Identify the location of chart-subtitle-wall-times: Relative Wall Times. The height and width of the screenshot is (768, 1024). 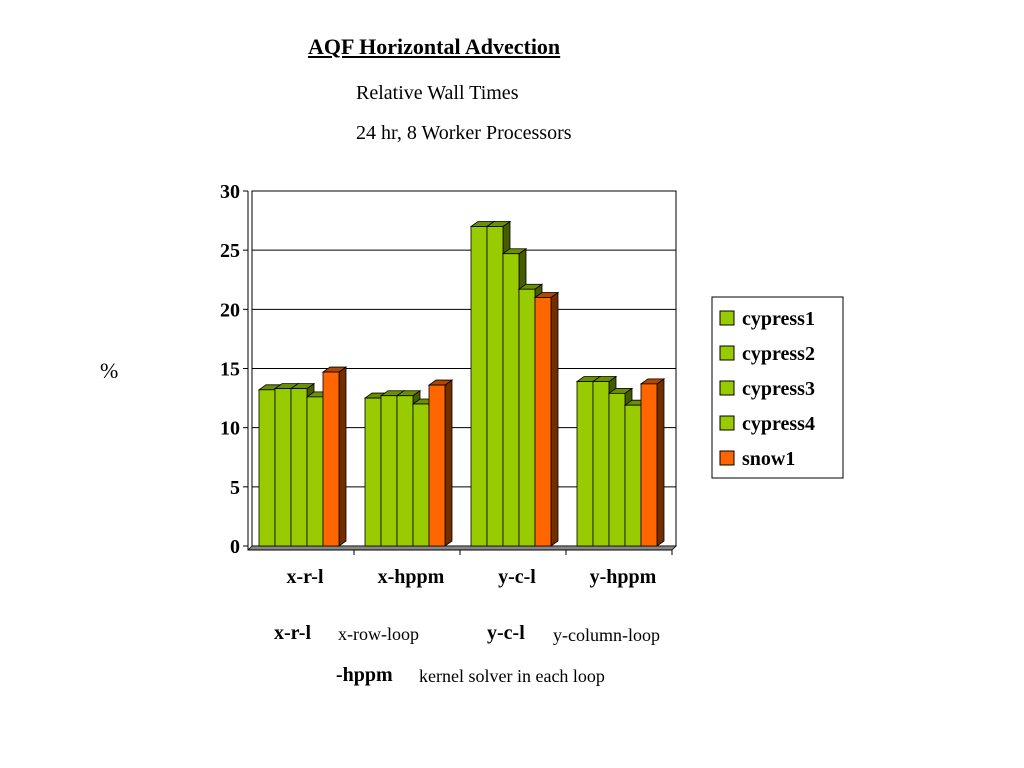
(437, 93).